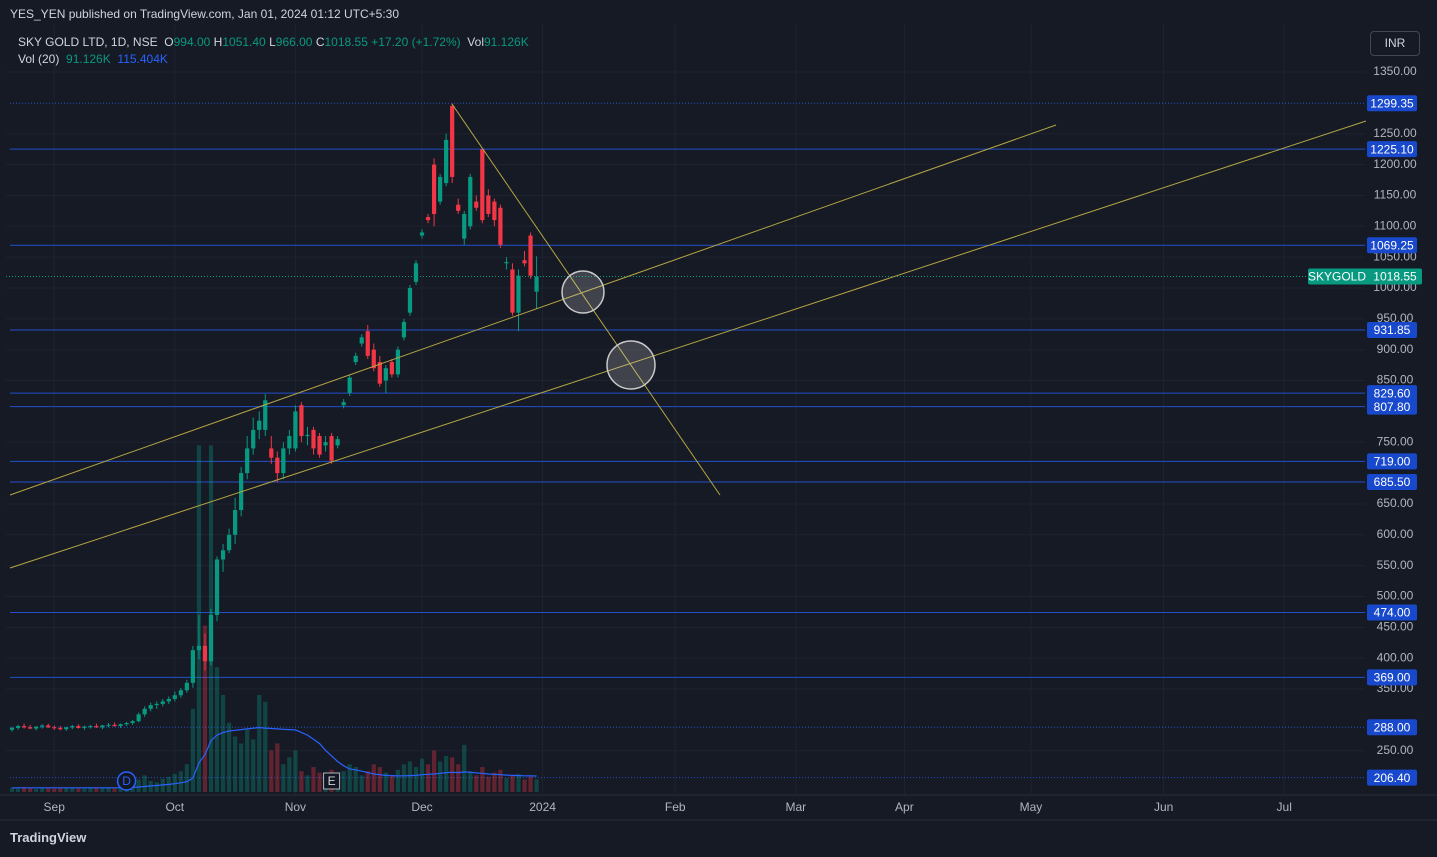 The image size is (1437, 857). What do you see at coordinates (320, 42) in the screenshot?
I see `ohlc-key: C` at bounding box center [320, 42].